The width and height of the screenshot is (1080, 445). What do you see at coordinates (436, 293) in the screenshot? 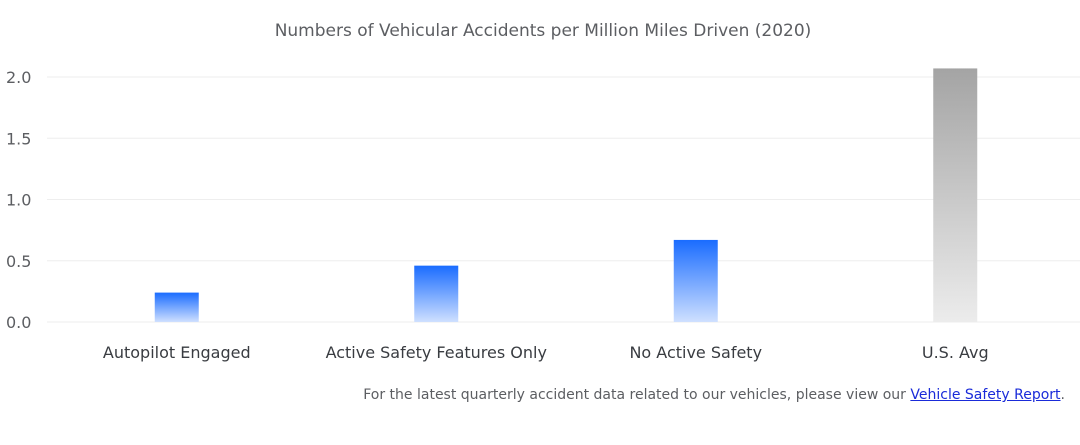
I see `bar-active-safety-features-only` at bounding box center [436, 293].